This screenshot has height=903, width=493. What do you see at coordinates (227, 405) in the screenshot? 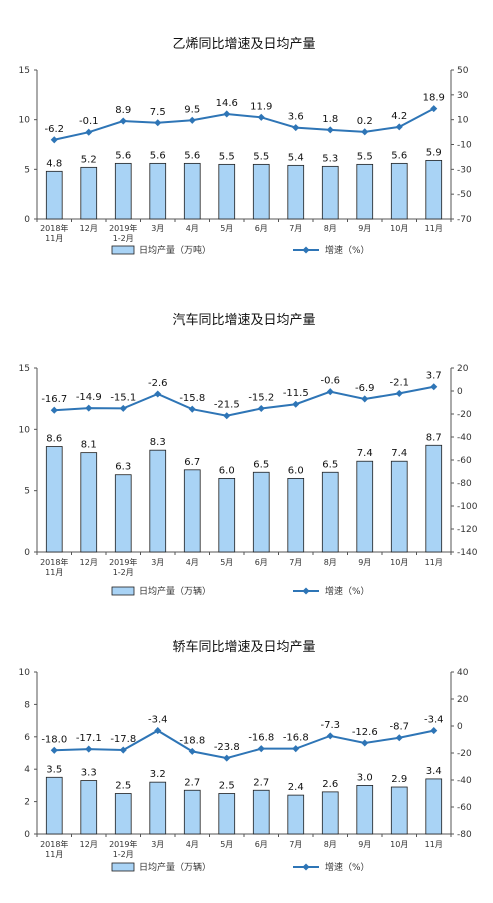
I see `line-value-label: -21.5` at bounding box center [227, 405].